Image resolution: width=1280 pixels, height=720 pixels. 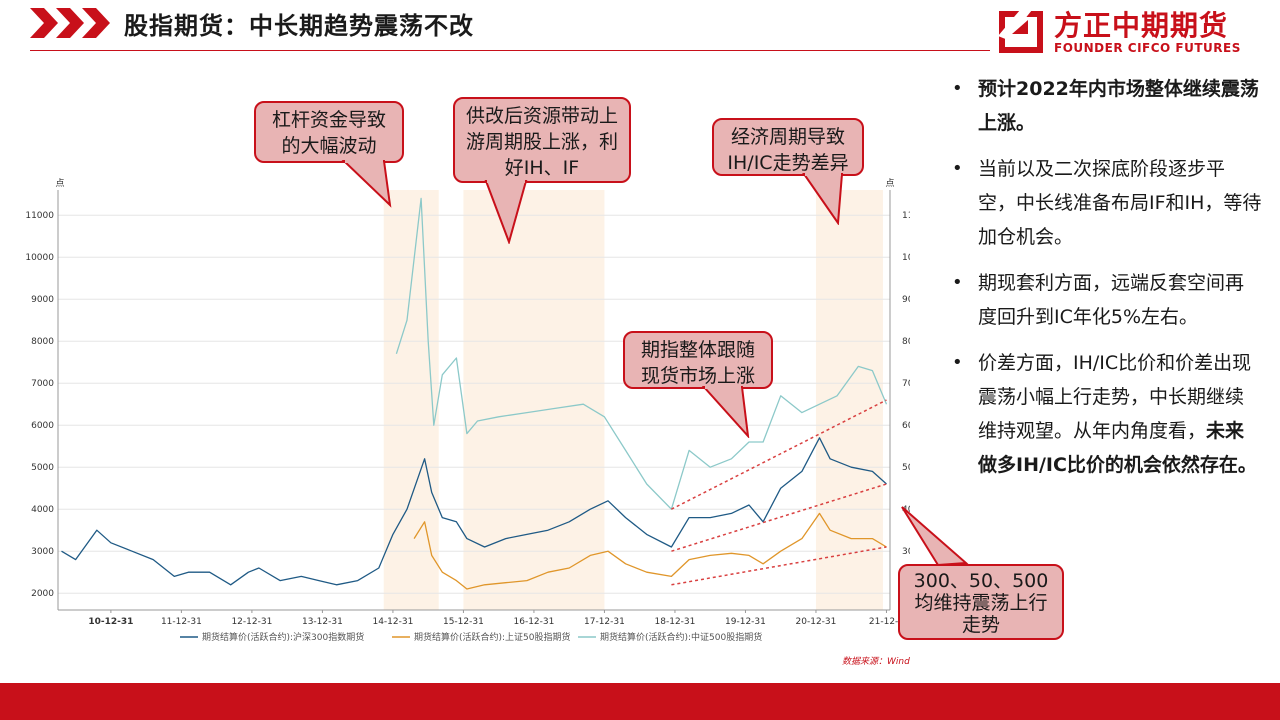 I want to click on y-unit-right: 点, so click(x=889, y=183).